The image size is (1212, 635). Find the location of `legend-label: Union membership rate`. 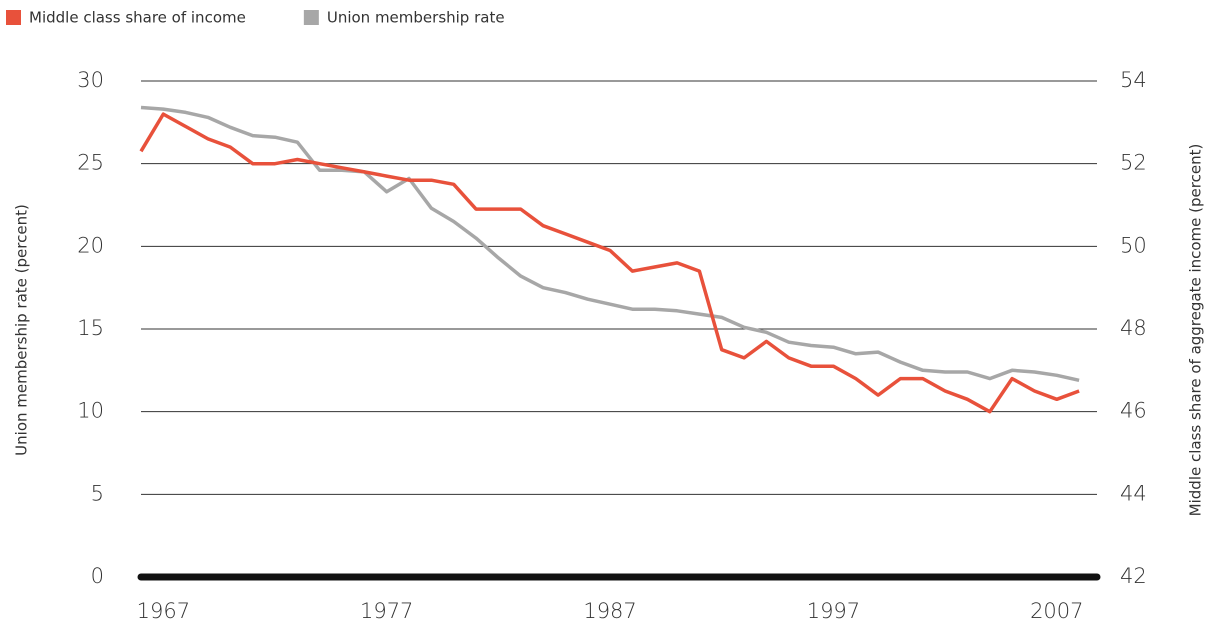

legend-label: Union membership rate is located at coordinates (416, 18).